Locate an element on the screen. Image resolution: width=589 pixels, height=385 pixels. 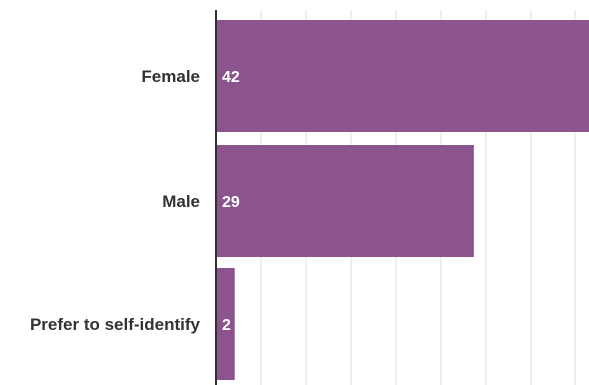
value-labels: 42 29 2 is located at coordinates (231, 201).